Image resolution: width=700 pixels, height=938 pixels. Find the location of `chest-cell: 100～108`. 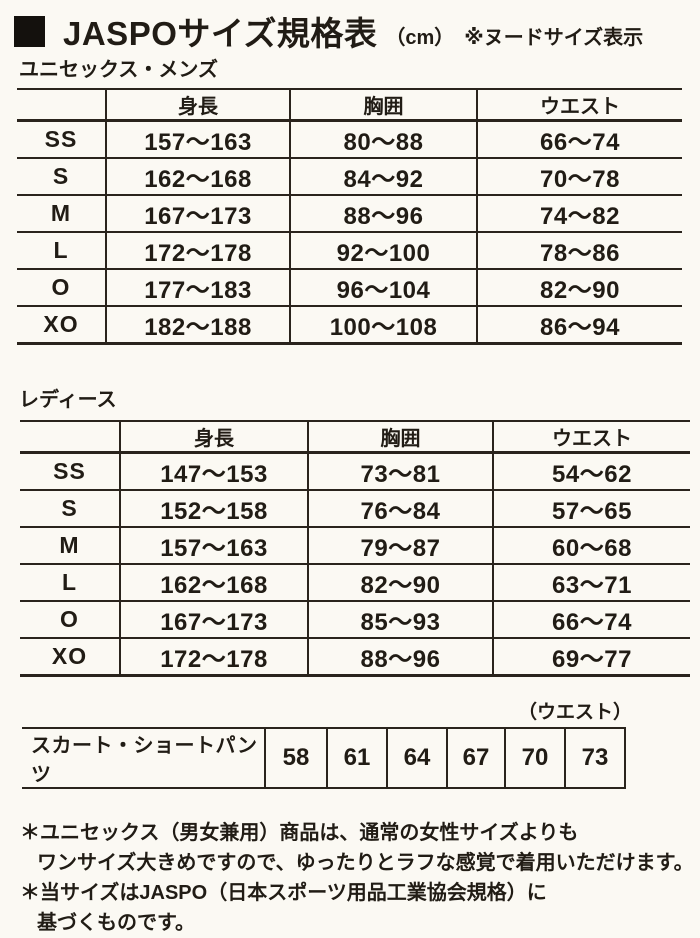

chest-cell: 100～108 is located at coordinates (383, 324).